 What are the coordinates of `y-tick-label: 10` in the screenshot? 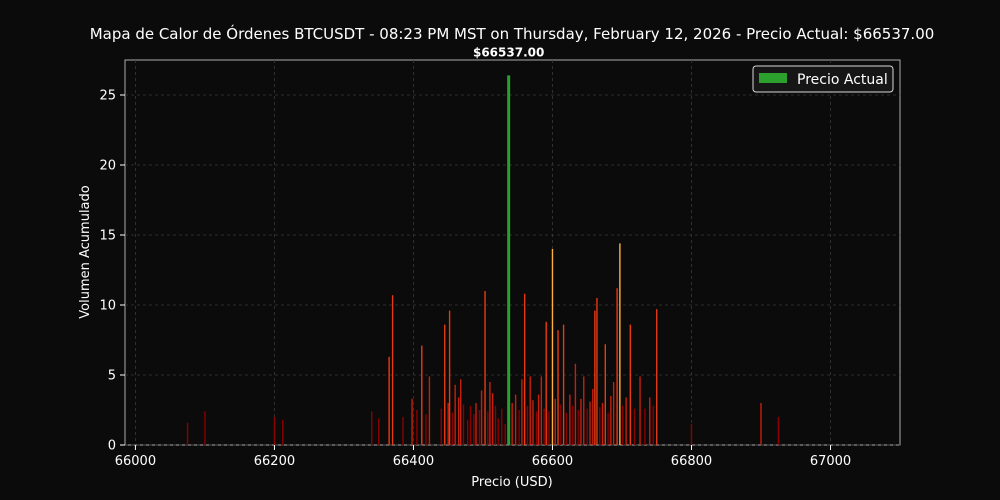 It's located at (107, 306).